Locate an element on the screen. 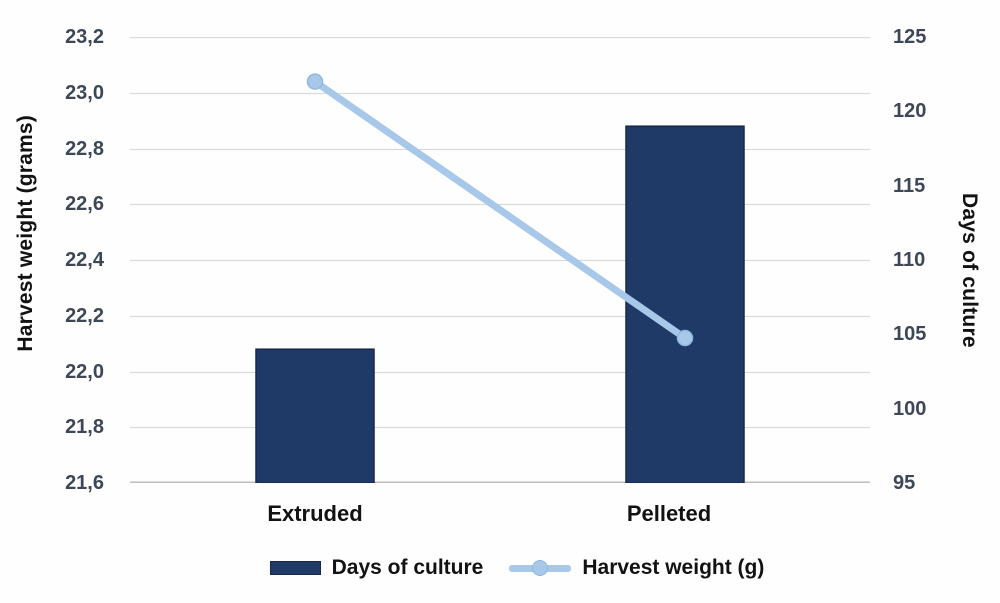 The height and width of the screenshot is (603, 1000). right-tick-label: 95 is located at coordinates (904, 483).